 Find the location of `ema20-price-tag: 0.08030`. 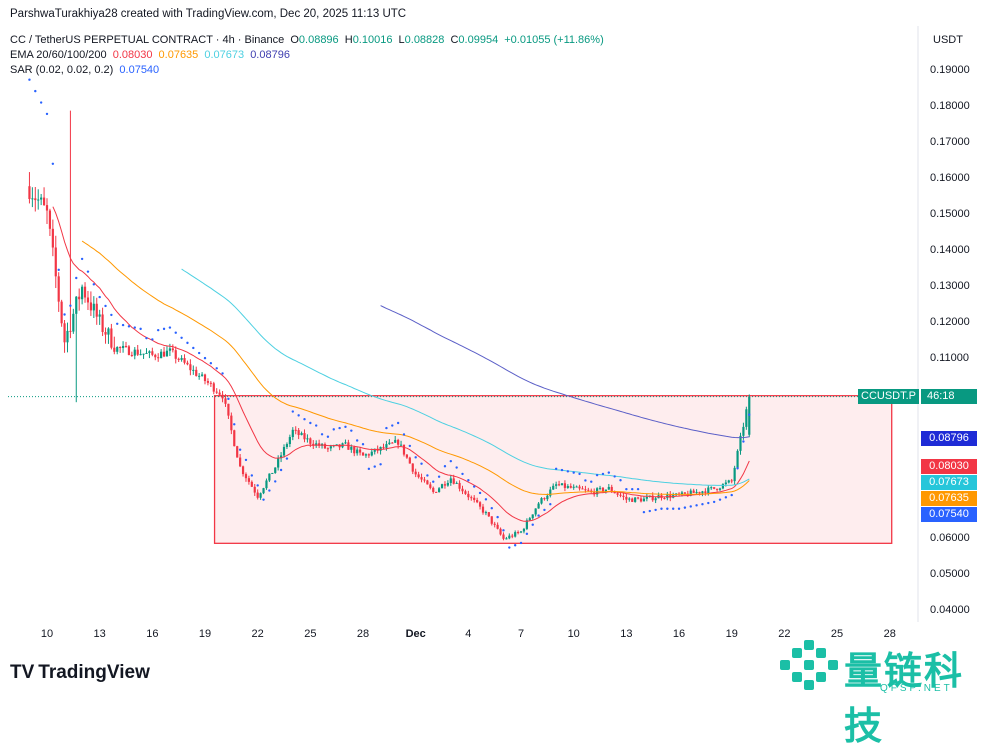

ema20-price-tag: 0.08030 is located at coordinates (949, 466).